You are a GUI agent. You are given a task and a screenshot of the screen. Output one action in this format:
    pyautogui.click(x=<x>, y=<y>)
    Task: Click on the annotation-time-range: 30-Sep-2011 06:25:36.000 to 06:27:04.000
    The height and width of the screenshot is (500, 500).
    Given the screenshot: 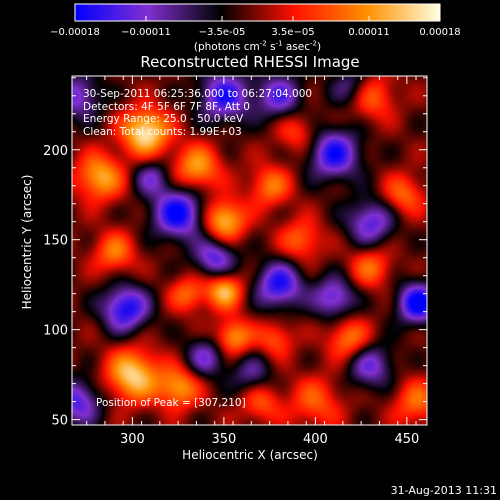 What is the action you would take?
    pyautogui.click(x=198, y=94)
    